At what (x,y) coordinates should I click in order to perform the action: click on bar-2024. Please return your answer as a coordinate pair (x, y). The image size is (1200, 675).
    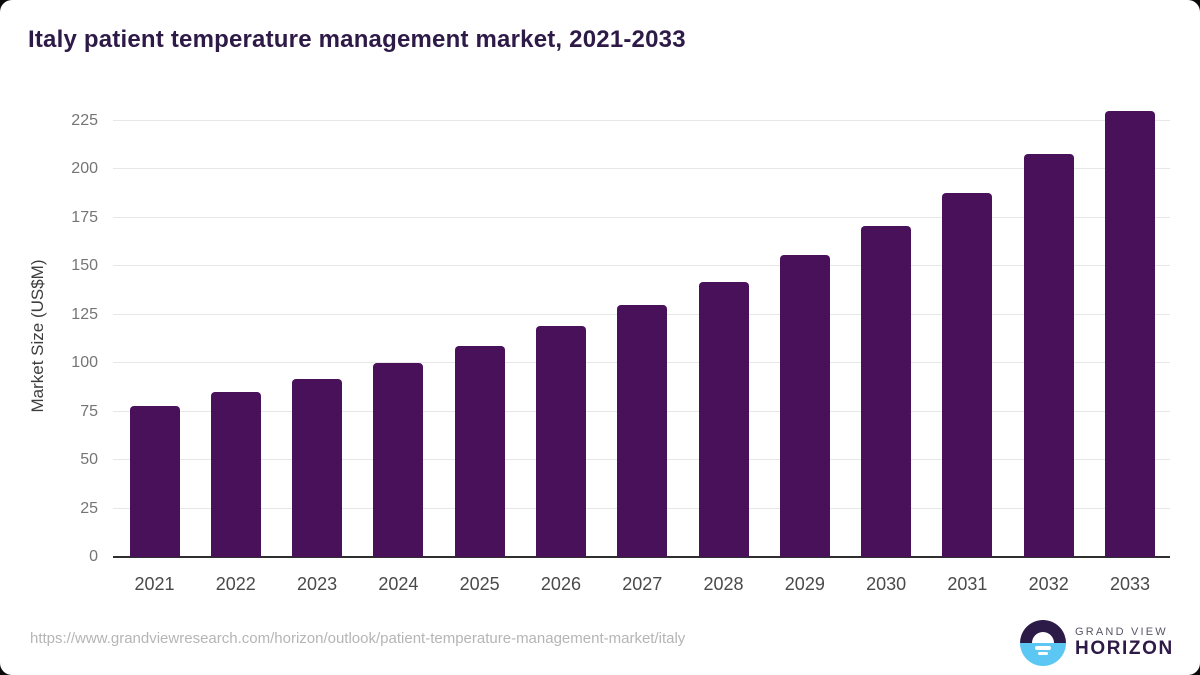
    Looking at the image, I should click on (398, 460).